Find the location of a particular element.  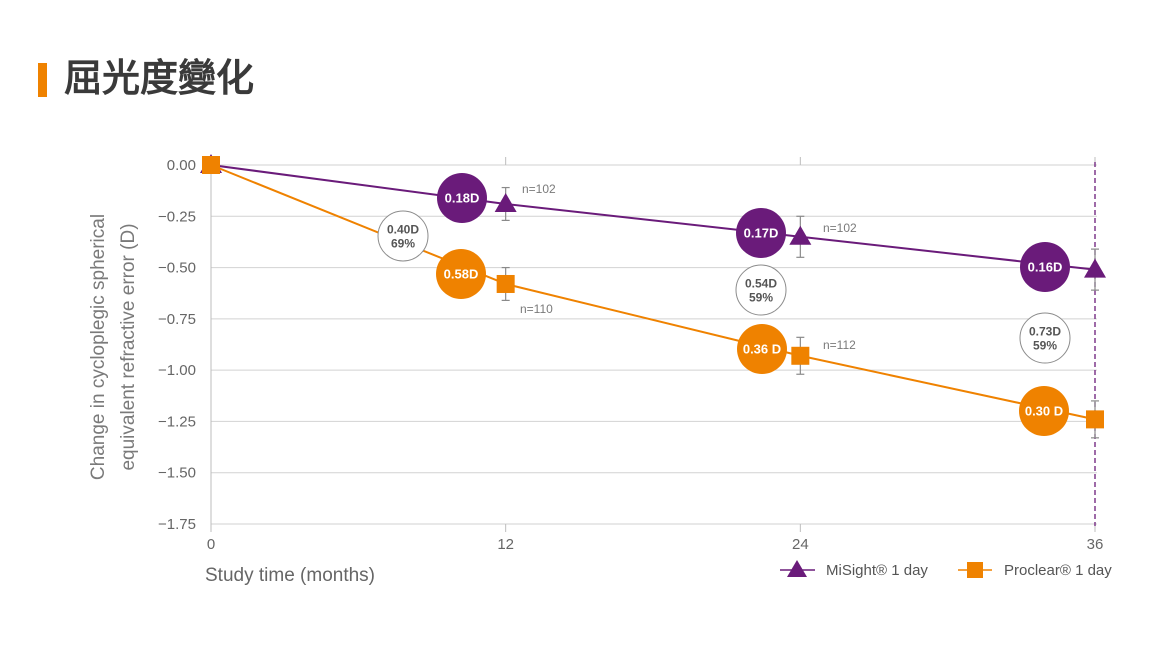

x-tick-labels: 0 12 24 36 is located at coordinates (655, 544).